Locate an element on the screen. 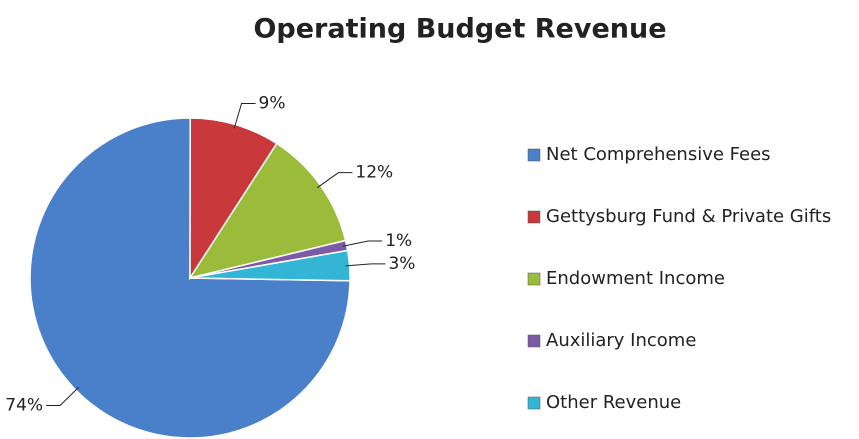 The height and width of the screenshot is (439, 859). data-label: 1% is located at coordinates (398, 241).